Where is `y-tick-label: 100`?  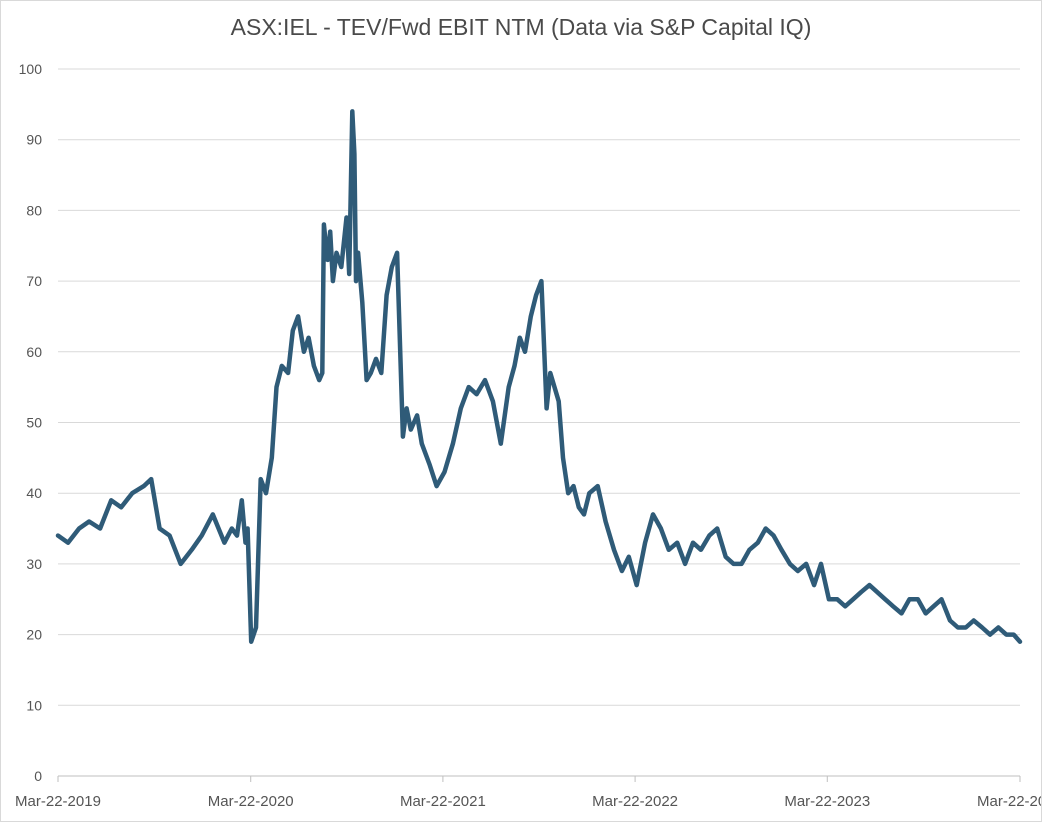 y-tick-label: 100 is located at coordinates (31, 69).